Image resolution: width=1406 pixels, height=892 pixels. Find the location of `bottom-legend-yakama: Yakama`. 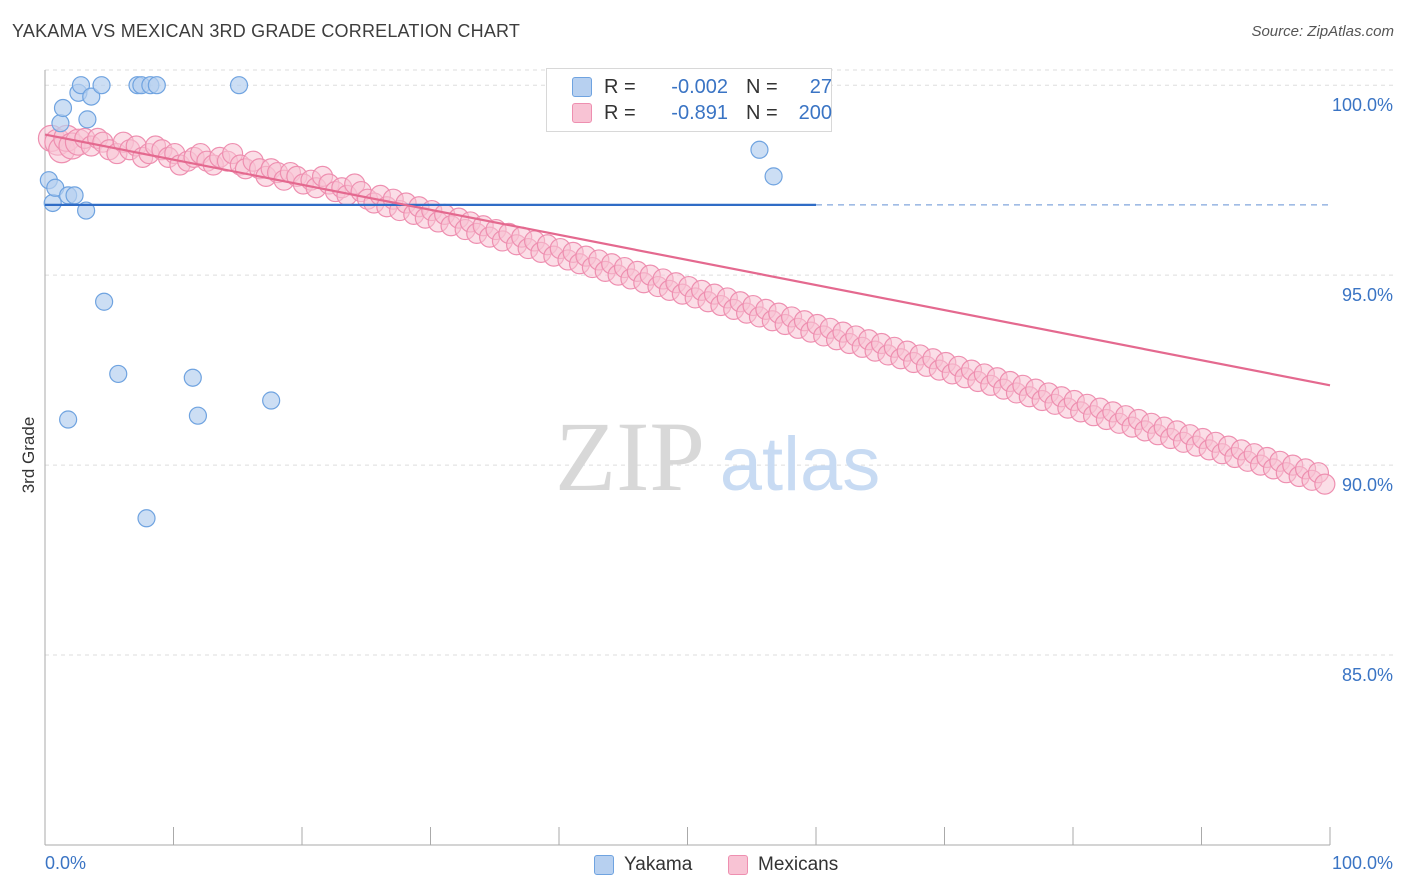

bottom-legend-yakama: Yakama is located at coordinates (643, 865).